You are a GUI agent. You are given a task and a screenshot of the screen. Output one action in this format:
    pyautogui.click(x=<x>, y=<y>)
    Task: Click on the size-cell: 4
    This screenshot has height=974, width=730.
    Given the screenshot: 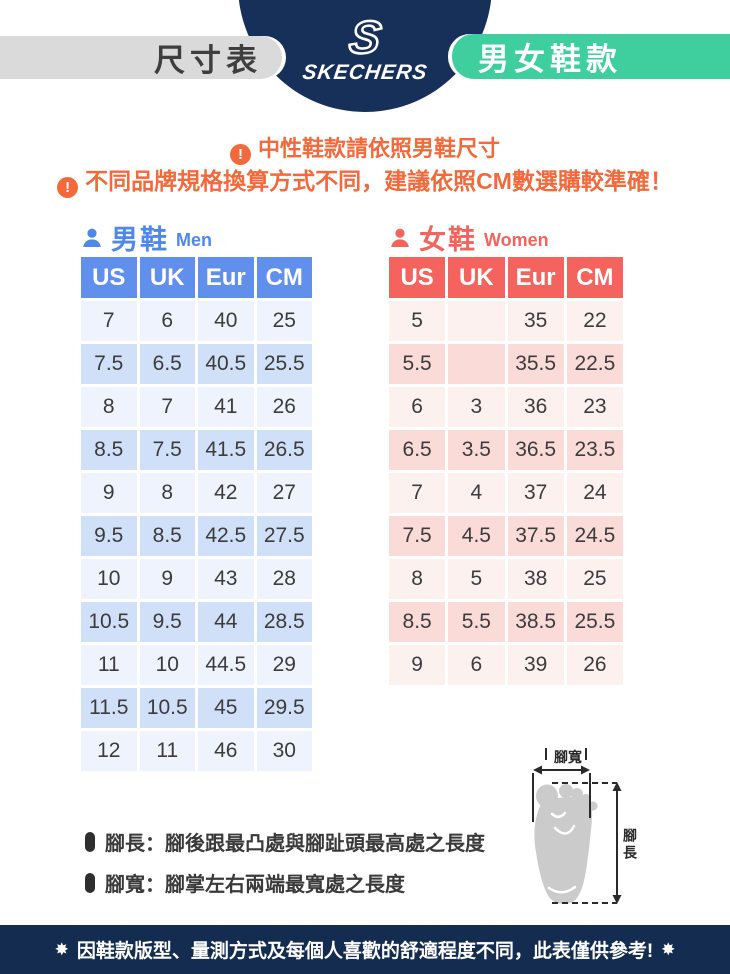 What is the action you would take?
    pyautogui.click(x=476, y=493)
    